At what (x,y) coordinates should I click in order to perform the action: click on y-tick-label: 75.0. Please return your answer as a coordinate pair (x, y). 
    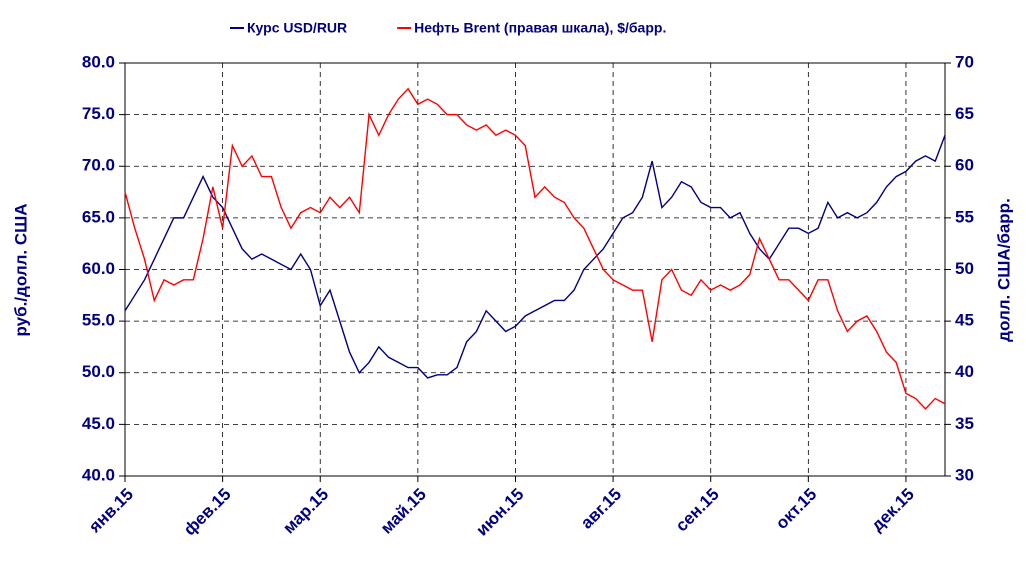
    Looking at the image, I should click on (98, 113).